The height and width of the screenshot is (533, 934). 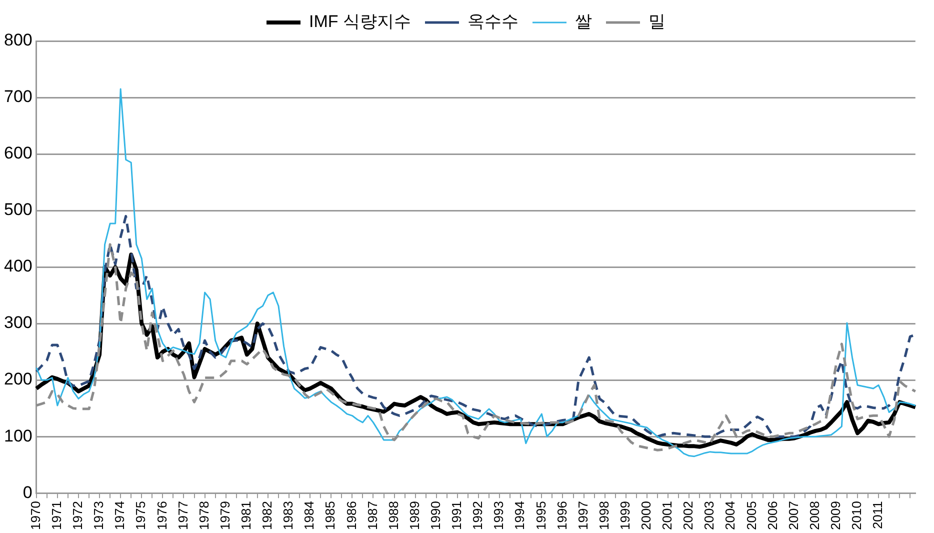 What do you see at coordinates (709, 515) in the screenshot?
I see `x-tick-label: 2003` at bounding box center [709, 515].